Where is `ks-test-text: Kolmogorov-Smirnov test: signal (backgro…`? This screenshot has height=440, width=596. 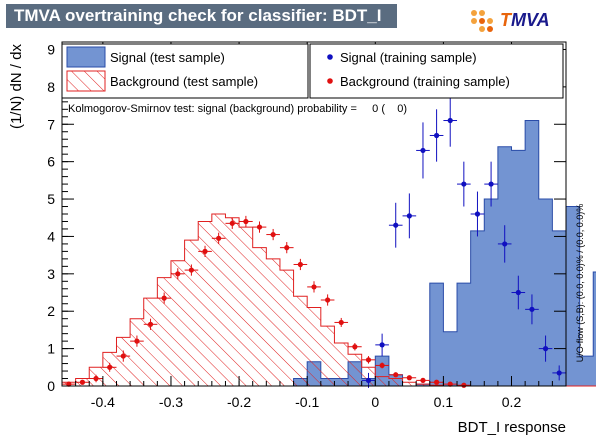
ks-test-text: Kolmogorov-Smirnov test: signal (backgro… is located at coordinates (237, 109).